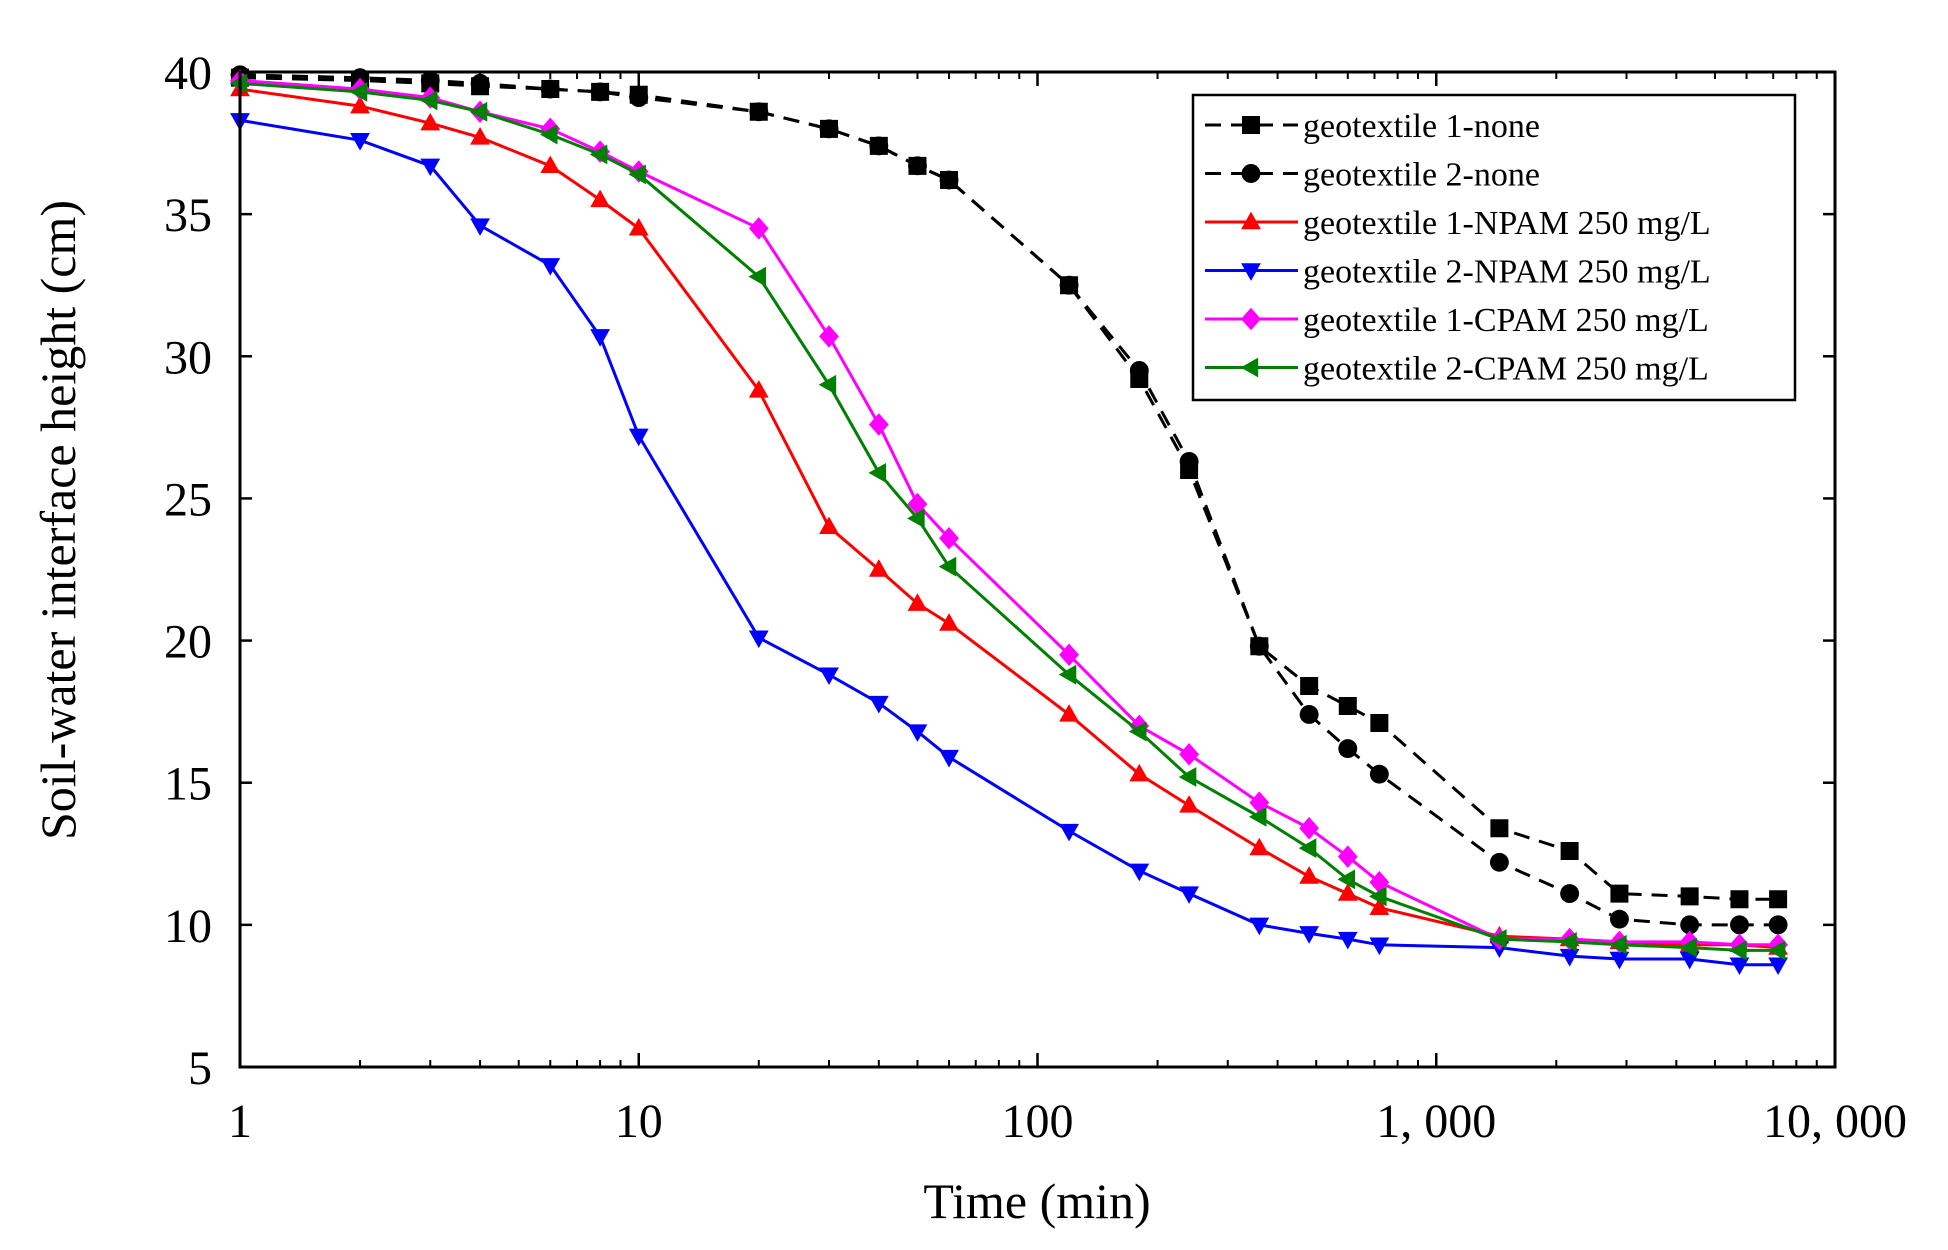 Image resolution: width=1948 pixels, height=1250 pixels. What do you see at coordinates (1494, 247) in the screenshot?
I see `legend-box` at bounding box center [1494, 247].